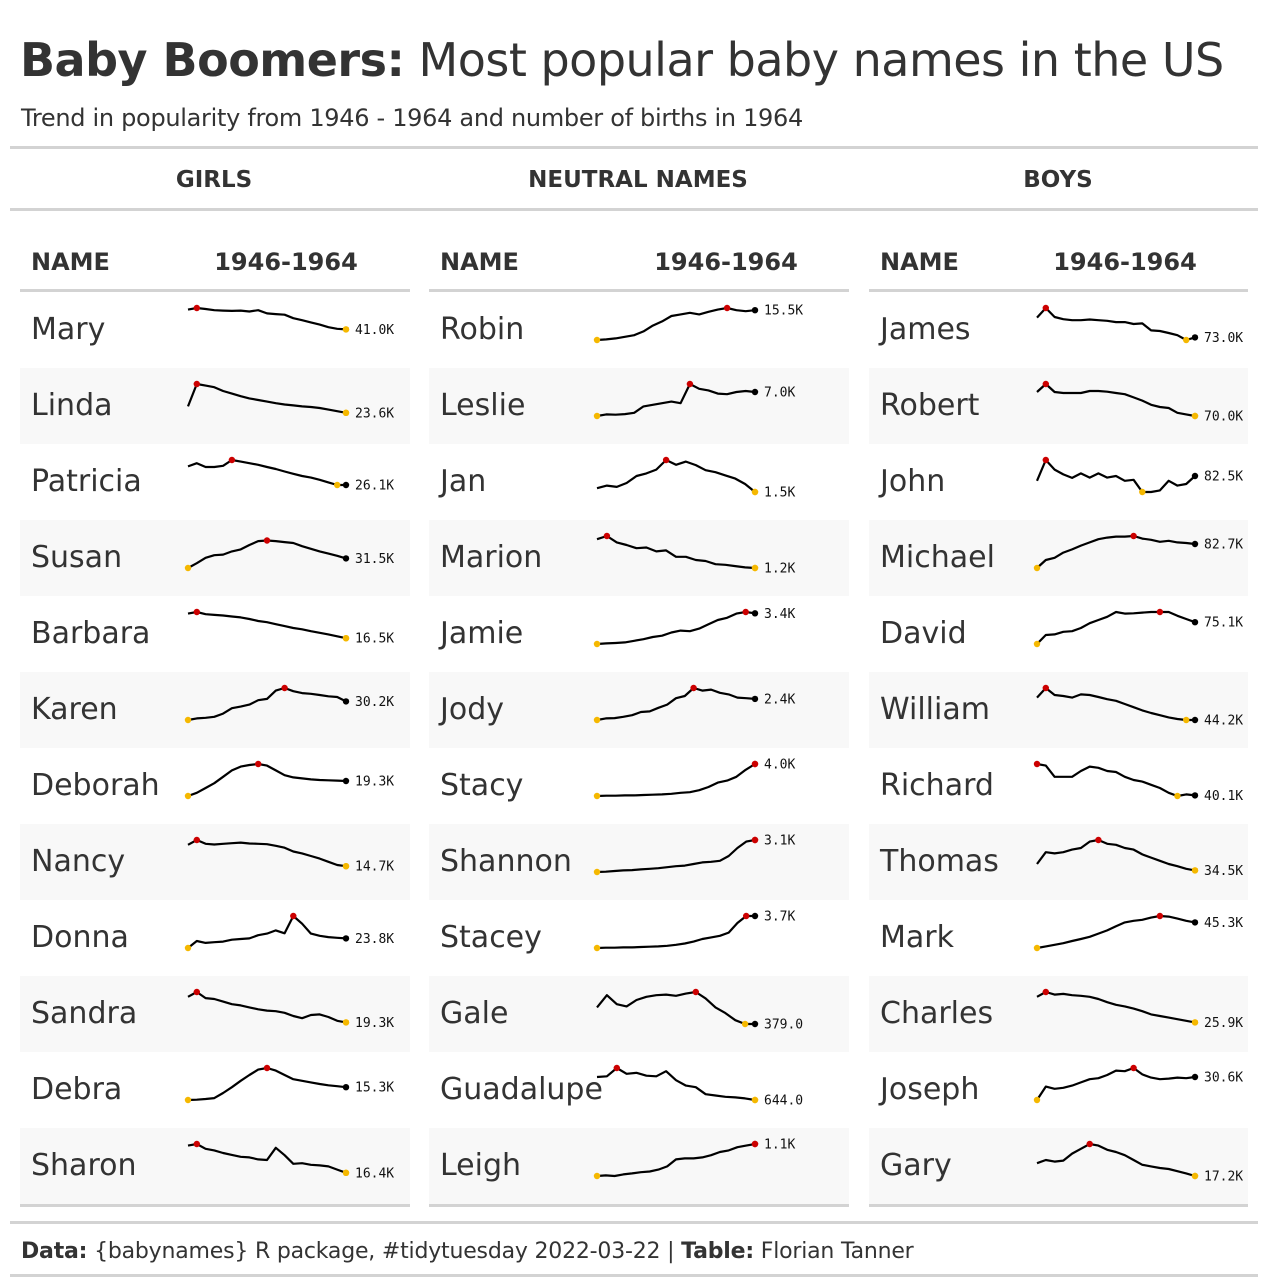  I want to click on value-label: 3.1K, so click(779, 841).